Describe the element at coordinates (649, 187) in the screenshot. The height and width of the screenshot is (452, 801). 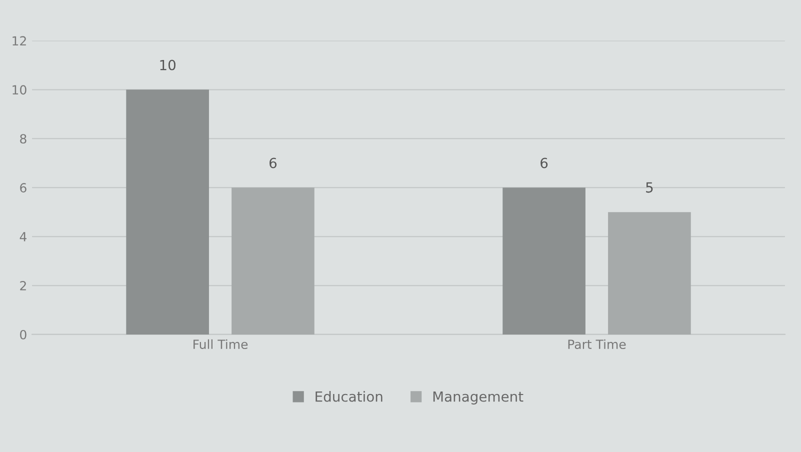
I see `data-label: 5` at that location.